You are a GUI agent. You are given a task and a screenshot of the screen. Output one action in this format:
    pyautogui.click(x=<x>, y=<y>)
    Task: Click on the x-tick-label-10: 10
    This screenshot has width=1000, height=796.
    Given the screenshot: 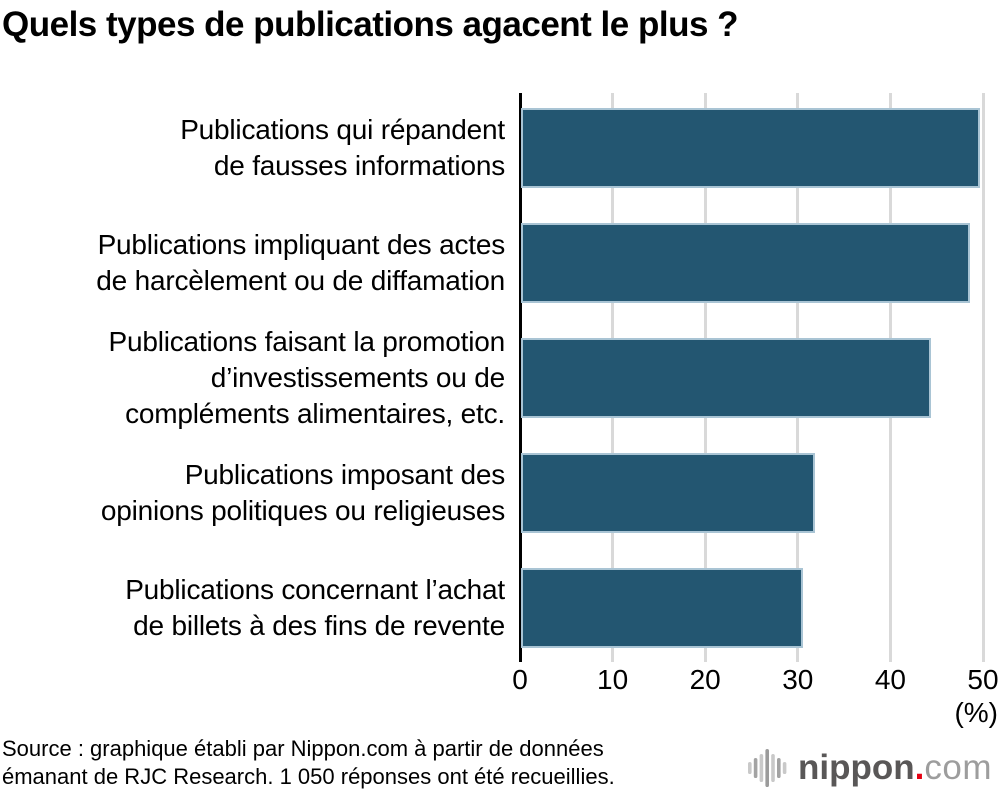 What is the action you would take?
    pyautogui.click(x=613, y=679)
    